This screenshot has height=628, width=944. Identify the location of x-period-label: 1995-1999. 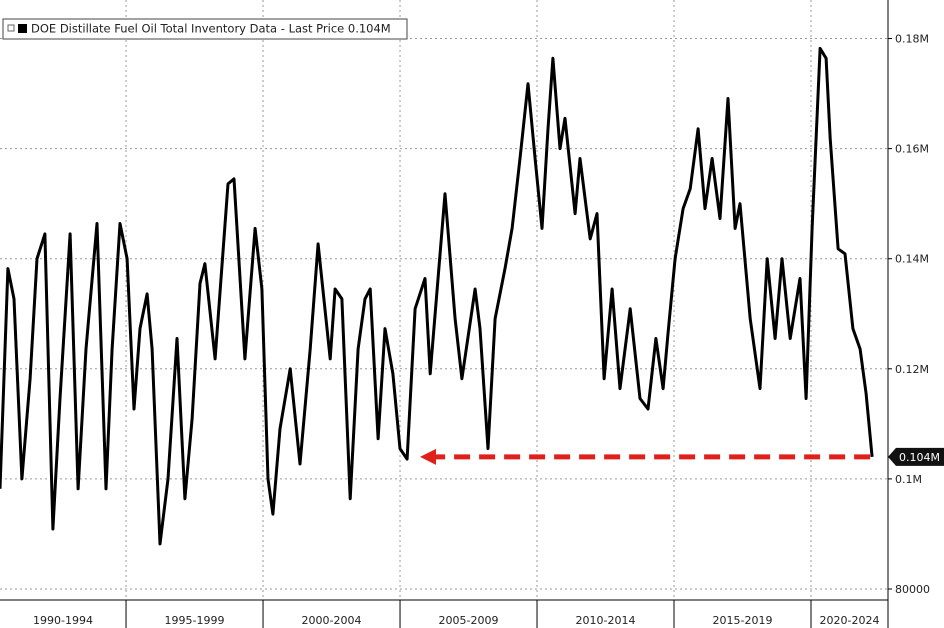
(195, 620).